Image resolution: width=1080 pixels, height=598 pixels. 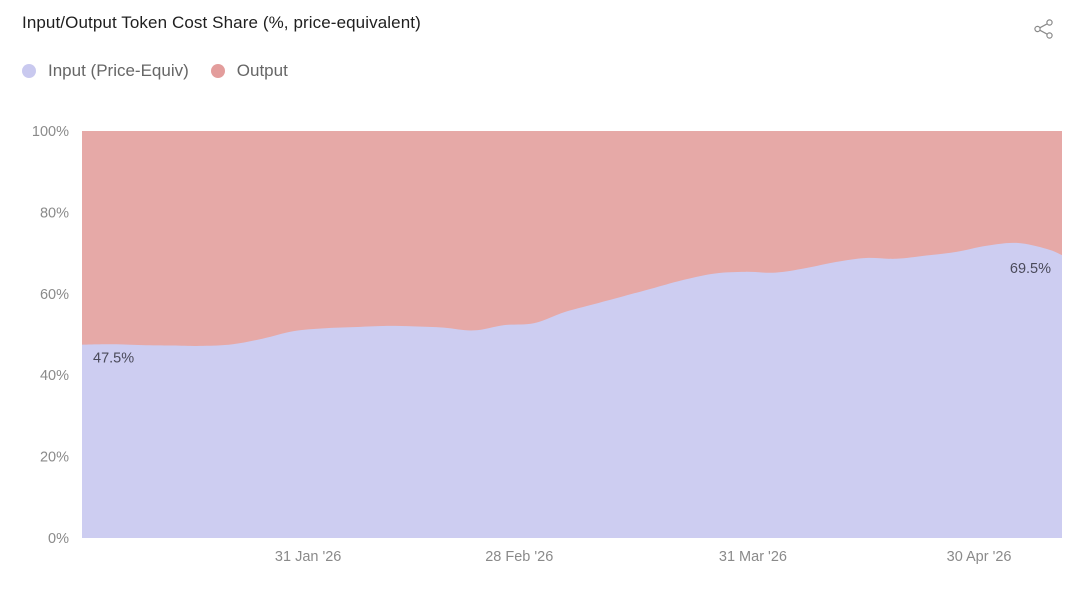 What do you see at coordinates (50, 132) in the screenshot?
I see `y-tick-label: 100%` at bounding box center [50, 132].